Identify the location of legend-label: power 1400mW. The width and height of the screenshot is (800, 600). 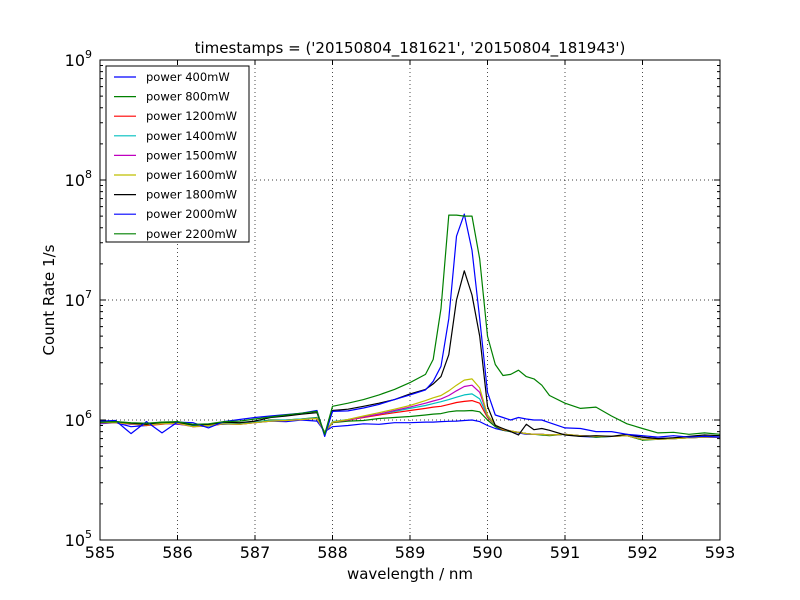
(191, 136).